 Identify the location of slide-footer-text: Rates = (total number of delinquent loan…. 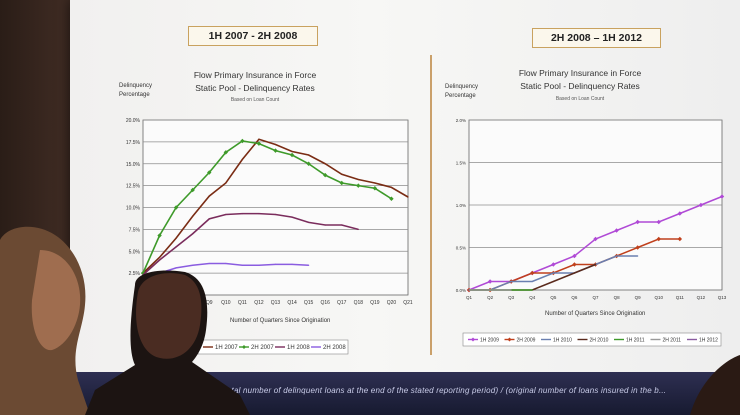
(428, 390).